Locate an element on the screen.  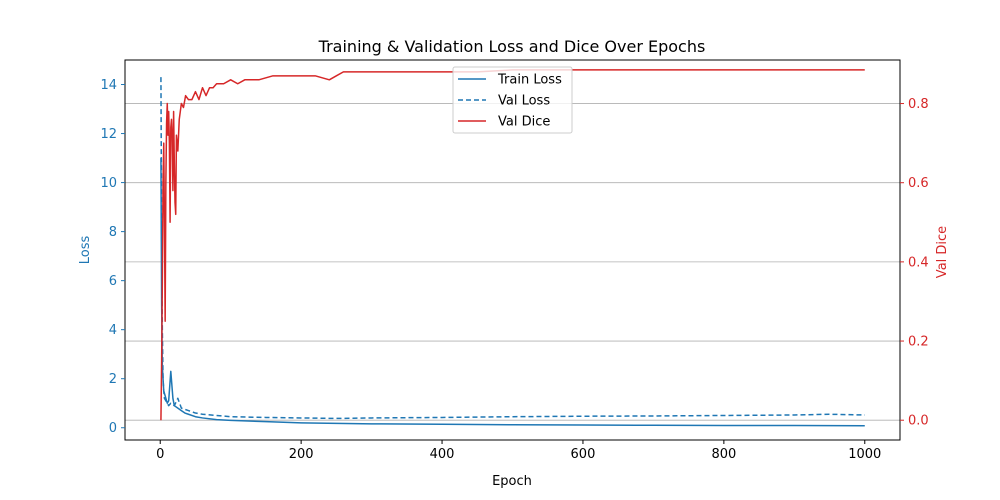
x-tick-label-1: 200 is located at coordinates (301, 454).